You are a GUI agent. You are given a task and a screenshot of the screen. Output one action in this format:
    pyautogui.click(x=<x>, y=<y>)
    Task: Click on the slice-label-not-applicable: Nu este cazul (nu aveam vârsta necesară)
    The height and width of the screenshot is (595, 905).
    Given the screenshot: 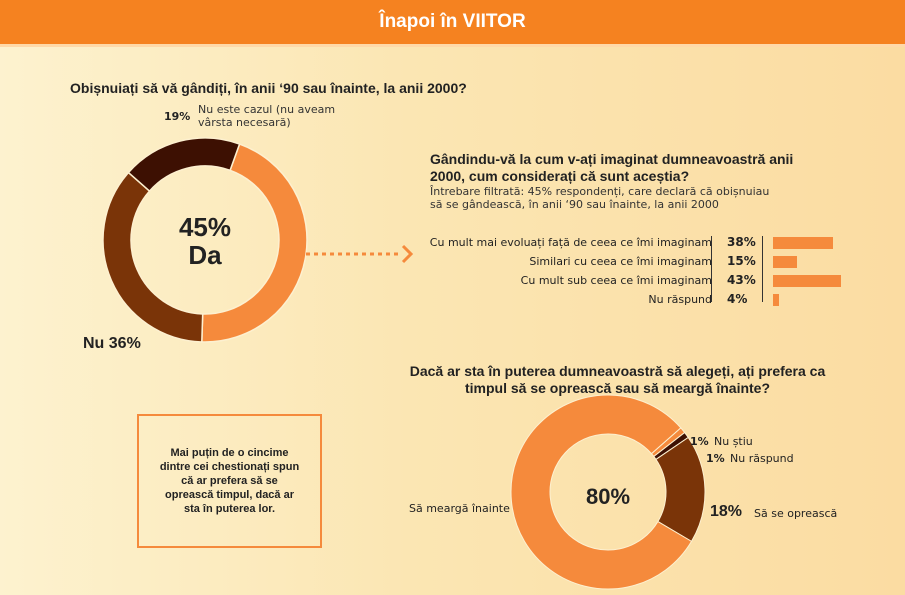 What is the action you would take?
    pyautogui.click(x=267, y=116)
    